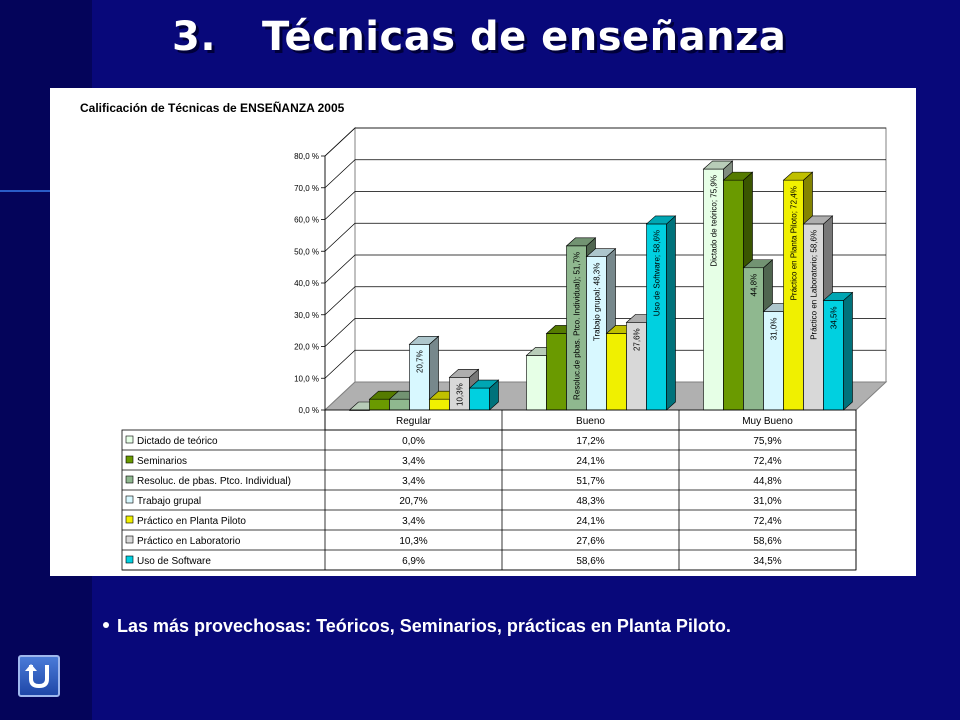 Image resolution: width=960 pixels, height=720 pixels. Describe the element at coordinates (590, 481) in the screenshot. I see `table-cell: 51,7%` at that location.